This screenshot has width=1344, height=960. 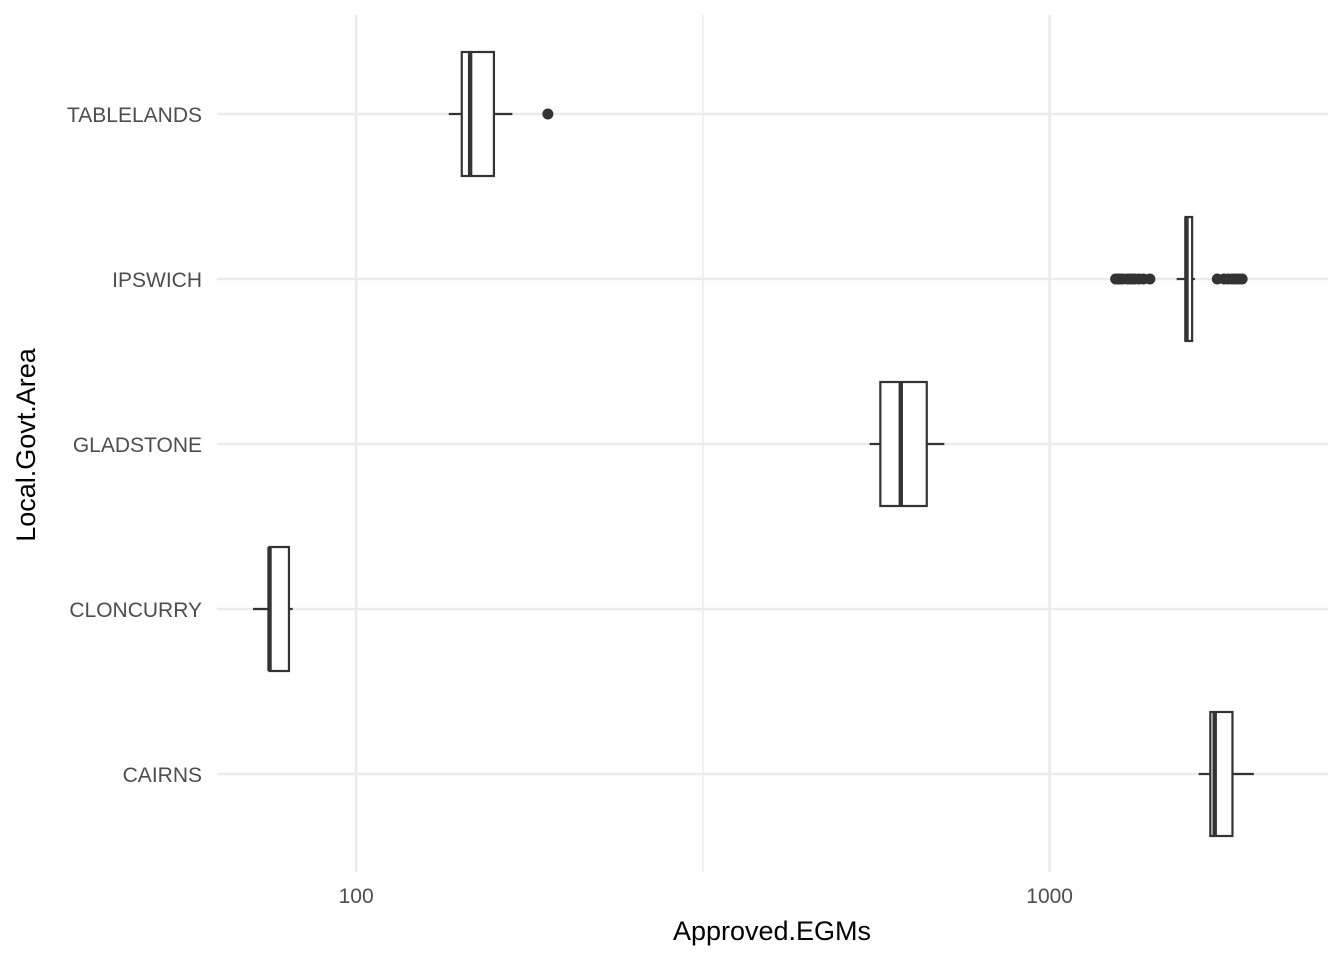 What do you see at coordinates (137, 445) in the screenshot?
I see `y-tick-label: GLADSTONE` at bounding box center [137, 445].